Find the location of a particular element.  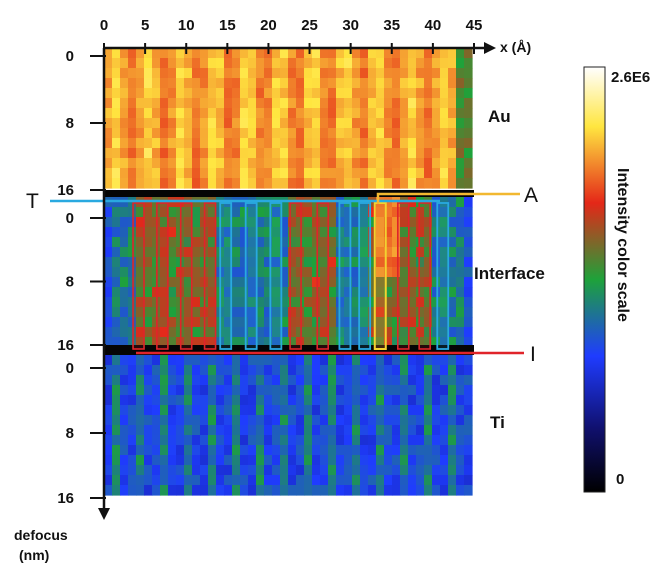

x-tick-label: 0 is located at coordinates (104, 25).